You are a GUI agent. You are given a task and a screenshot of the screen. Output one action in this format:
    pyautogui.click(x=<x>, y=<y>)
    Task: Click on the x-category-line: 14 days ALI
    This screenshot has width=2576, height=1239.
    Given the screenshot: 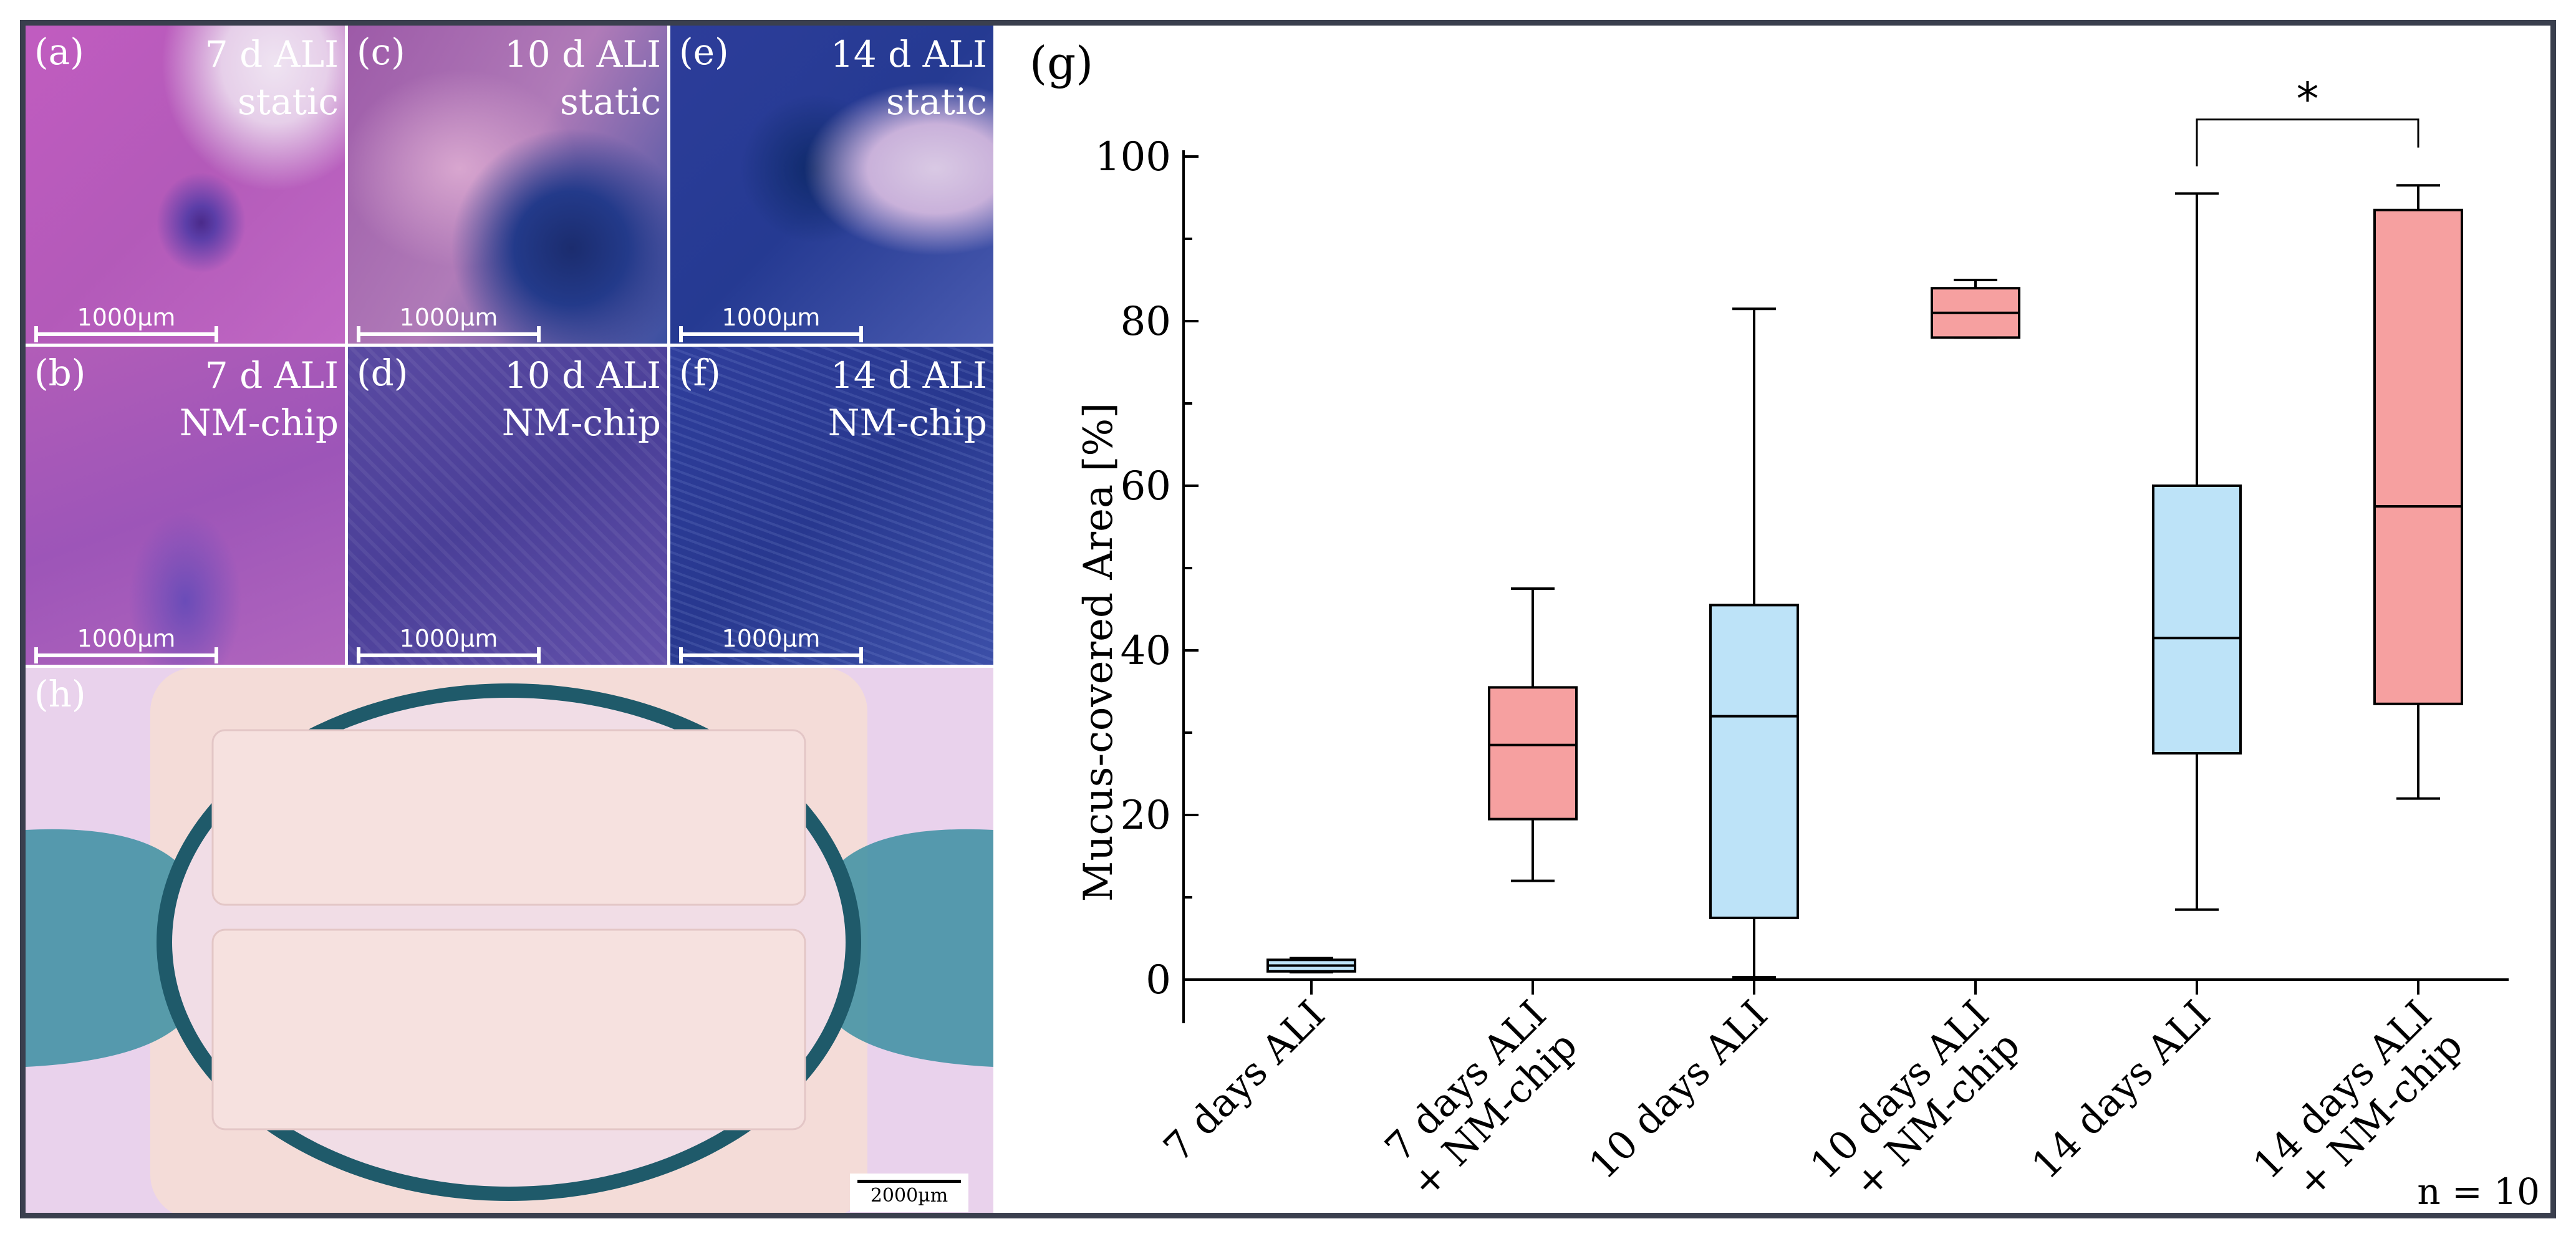 What is the action you would take?
    pyautogui.click(x=2121, y=1089)
    